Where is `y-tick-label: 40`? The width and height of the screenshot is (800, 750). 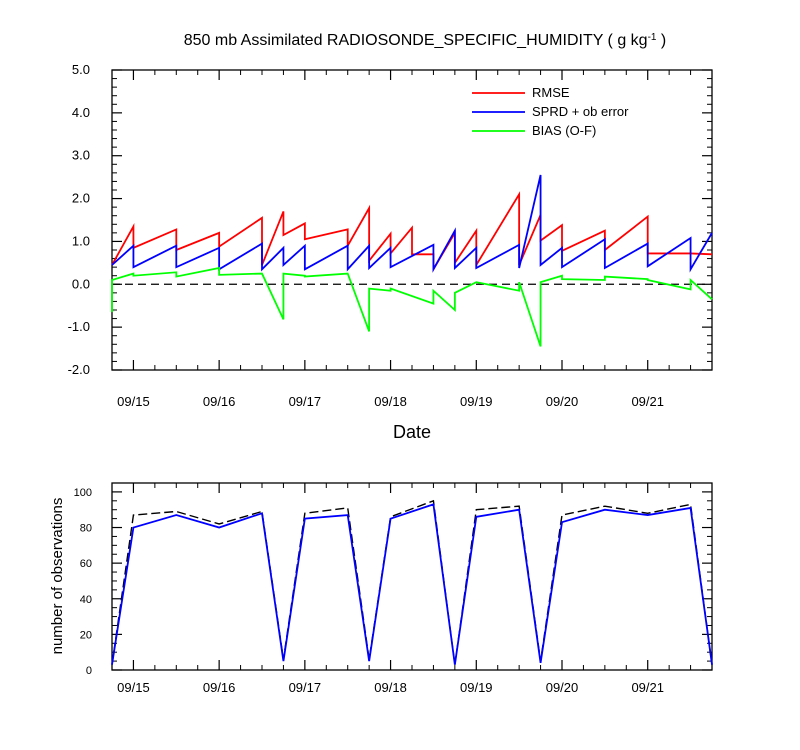
y-tick-label: 40 is located at coordinates (86, 600).